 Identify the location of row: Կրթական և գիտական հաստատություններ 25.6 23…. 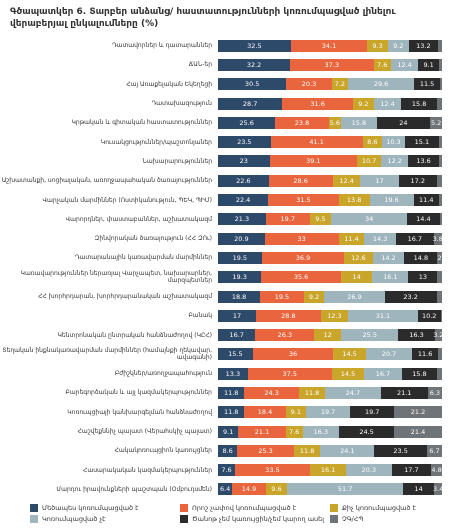
(225, 122).